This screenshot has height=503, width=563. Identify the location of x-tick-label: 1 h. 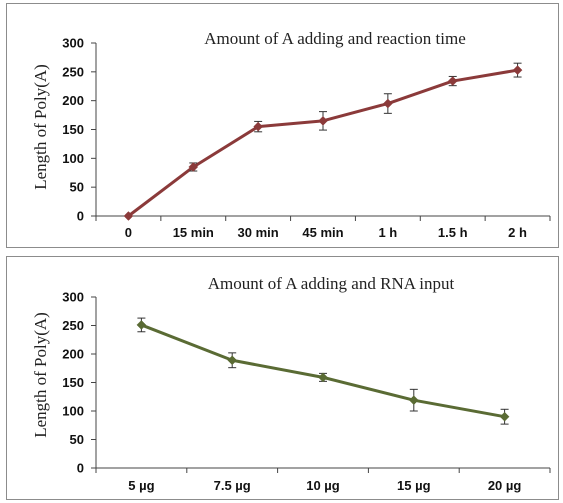
(387, 232).